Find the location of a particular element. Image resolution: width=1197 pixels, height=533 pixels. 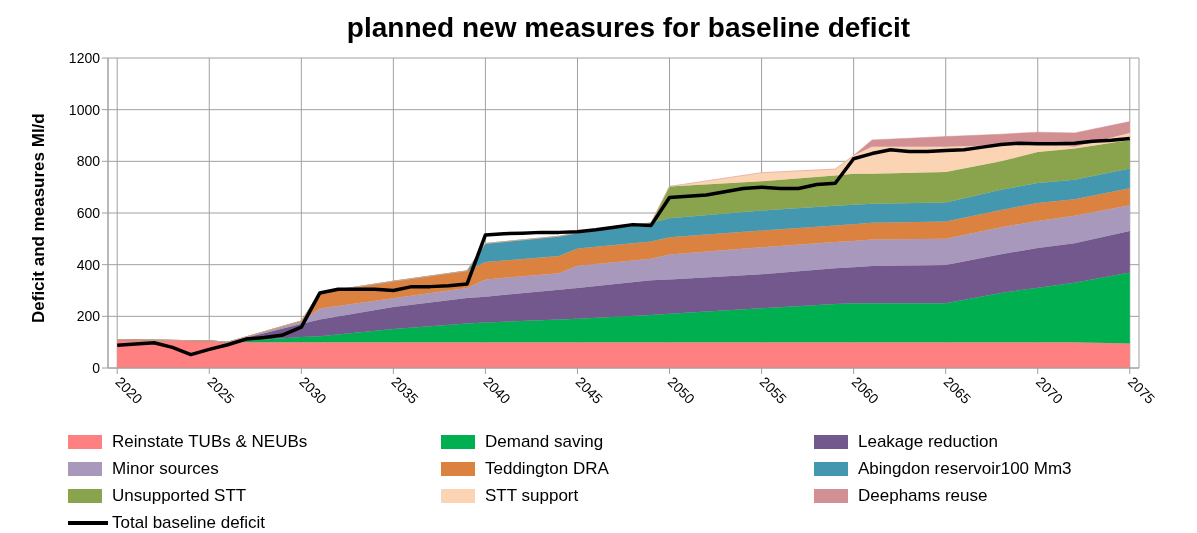

legend-label: Reinstate TUBs & NEUBs is located at coordinates (210, 441).